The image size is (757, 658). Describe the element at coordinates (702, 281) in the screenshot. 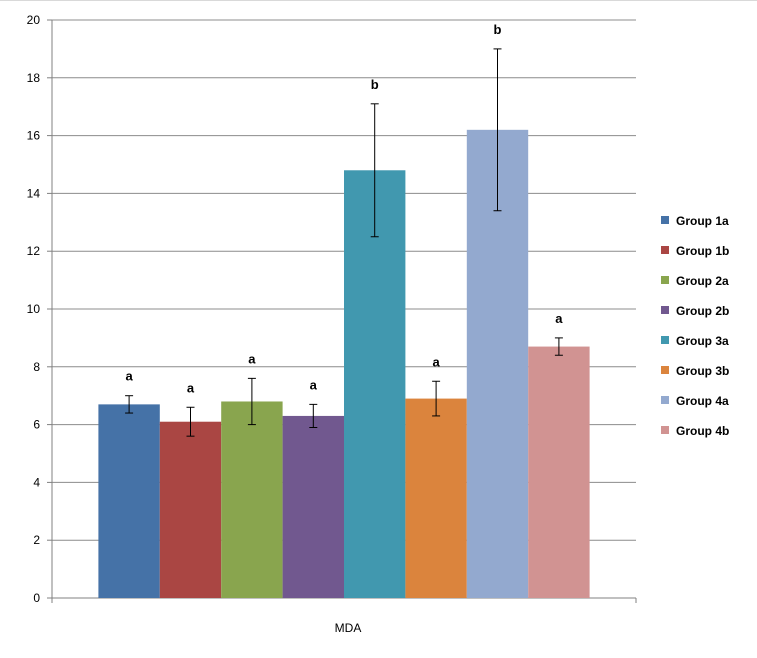

I see `legend-label: Group 2a` at that location.